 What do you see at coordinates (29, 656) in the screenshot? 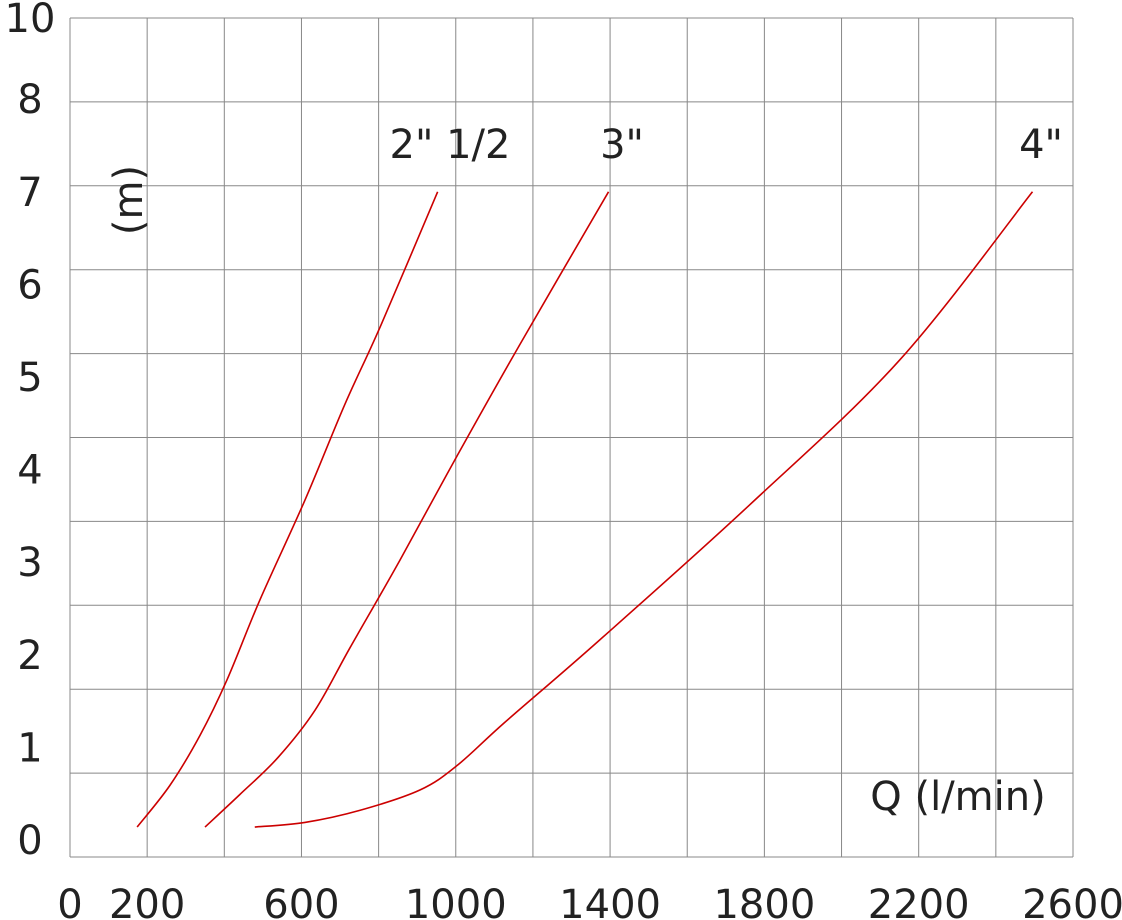
I see `y-tick-label: 2` at bounding box center [29, 656].